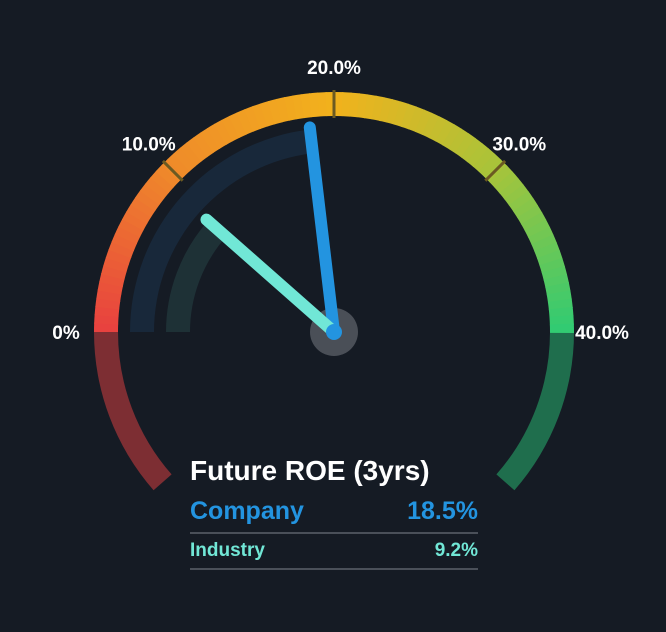  I want to click on legend-row-industry: Industry 9.2%, so click(334, 552).